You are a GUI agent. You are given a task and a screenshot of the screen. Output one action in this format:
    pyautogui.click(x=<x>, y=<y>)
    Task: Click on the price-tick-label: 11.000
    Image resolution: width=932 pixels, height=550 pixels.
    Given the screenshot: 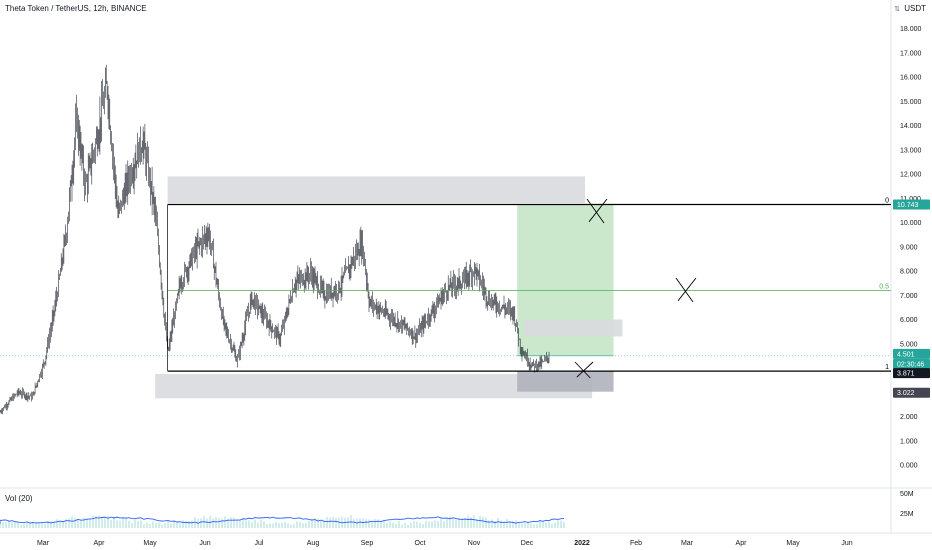 What is the action you would take?
    pyautogui.click(x=910, y=199)
    